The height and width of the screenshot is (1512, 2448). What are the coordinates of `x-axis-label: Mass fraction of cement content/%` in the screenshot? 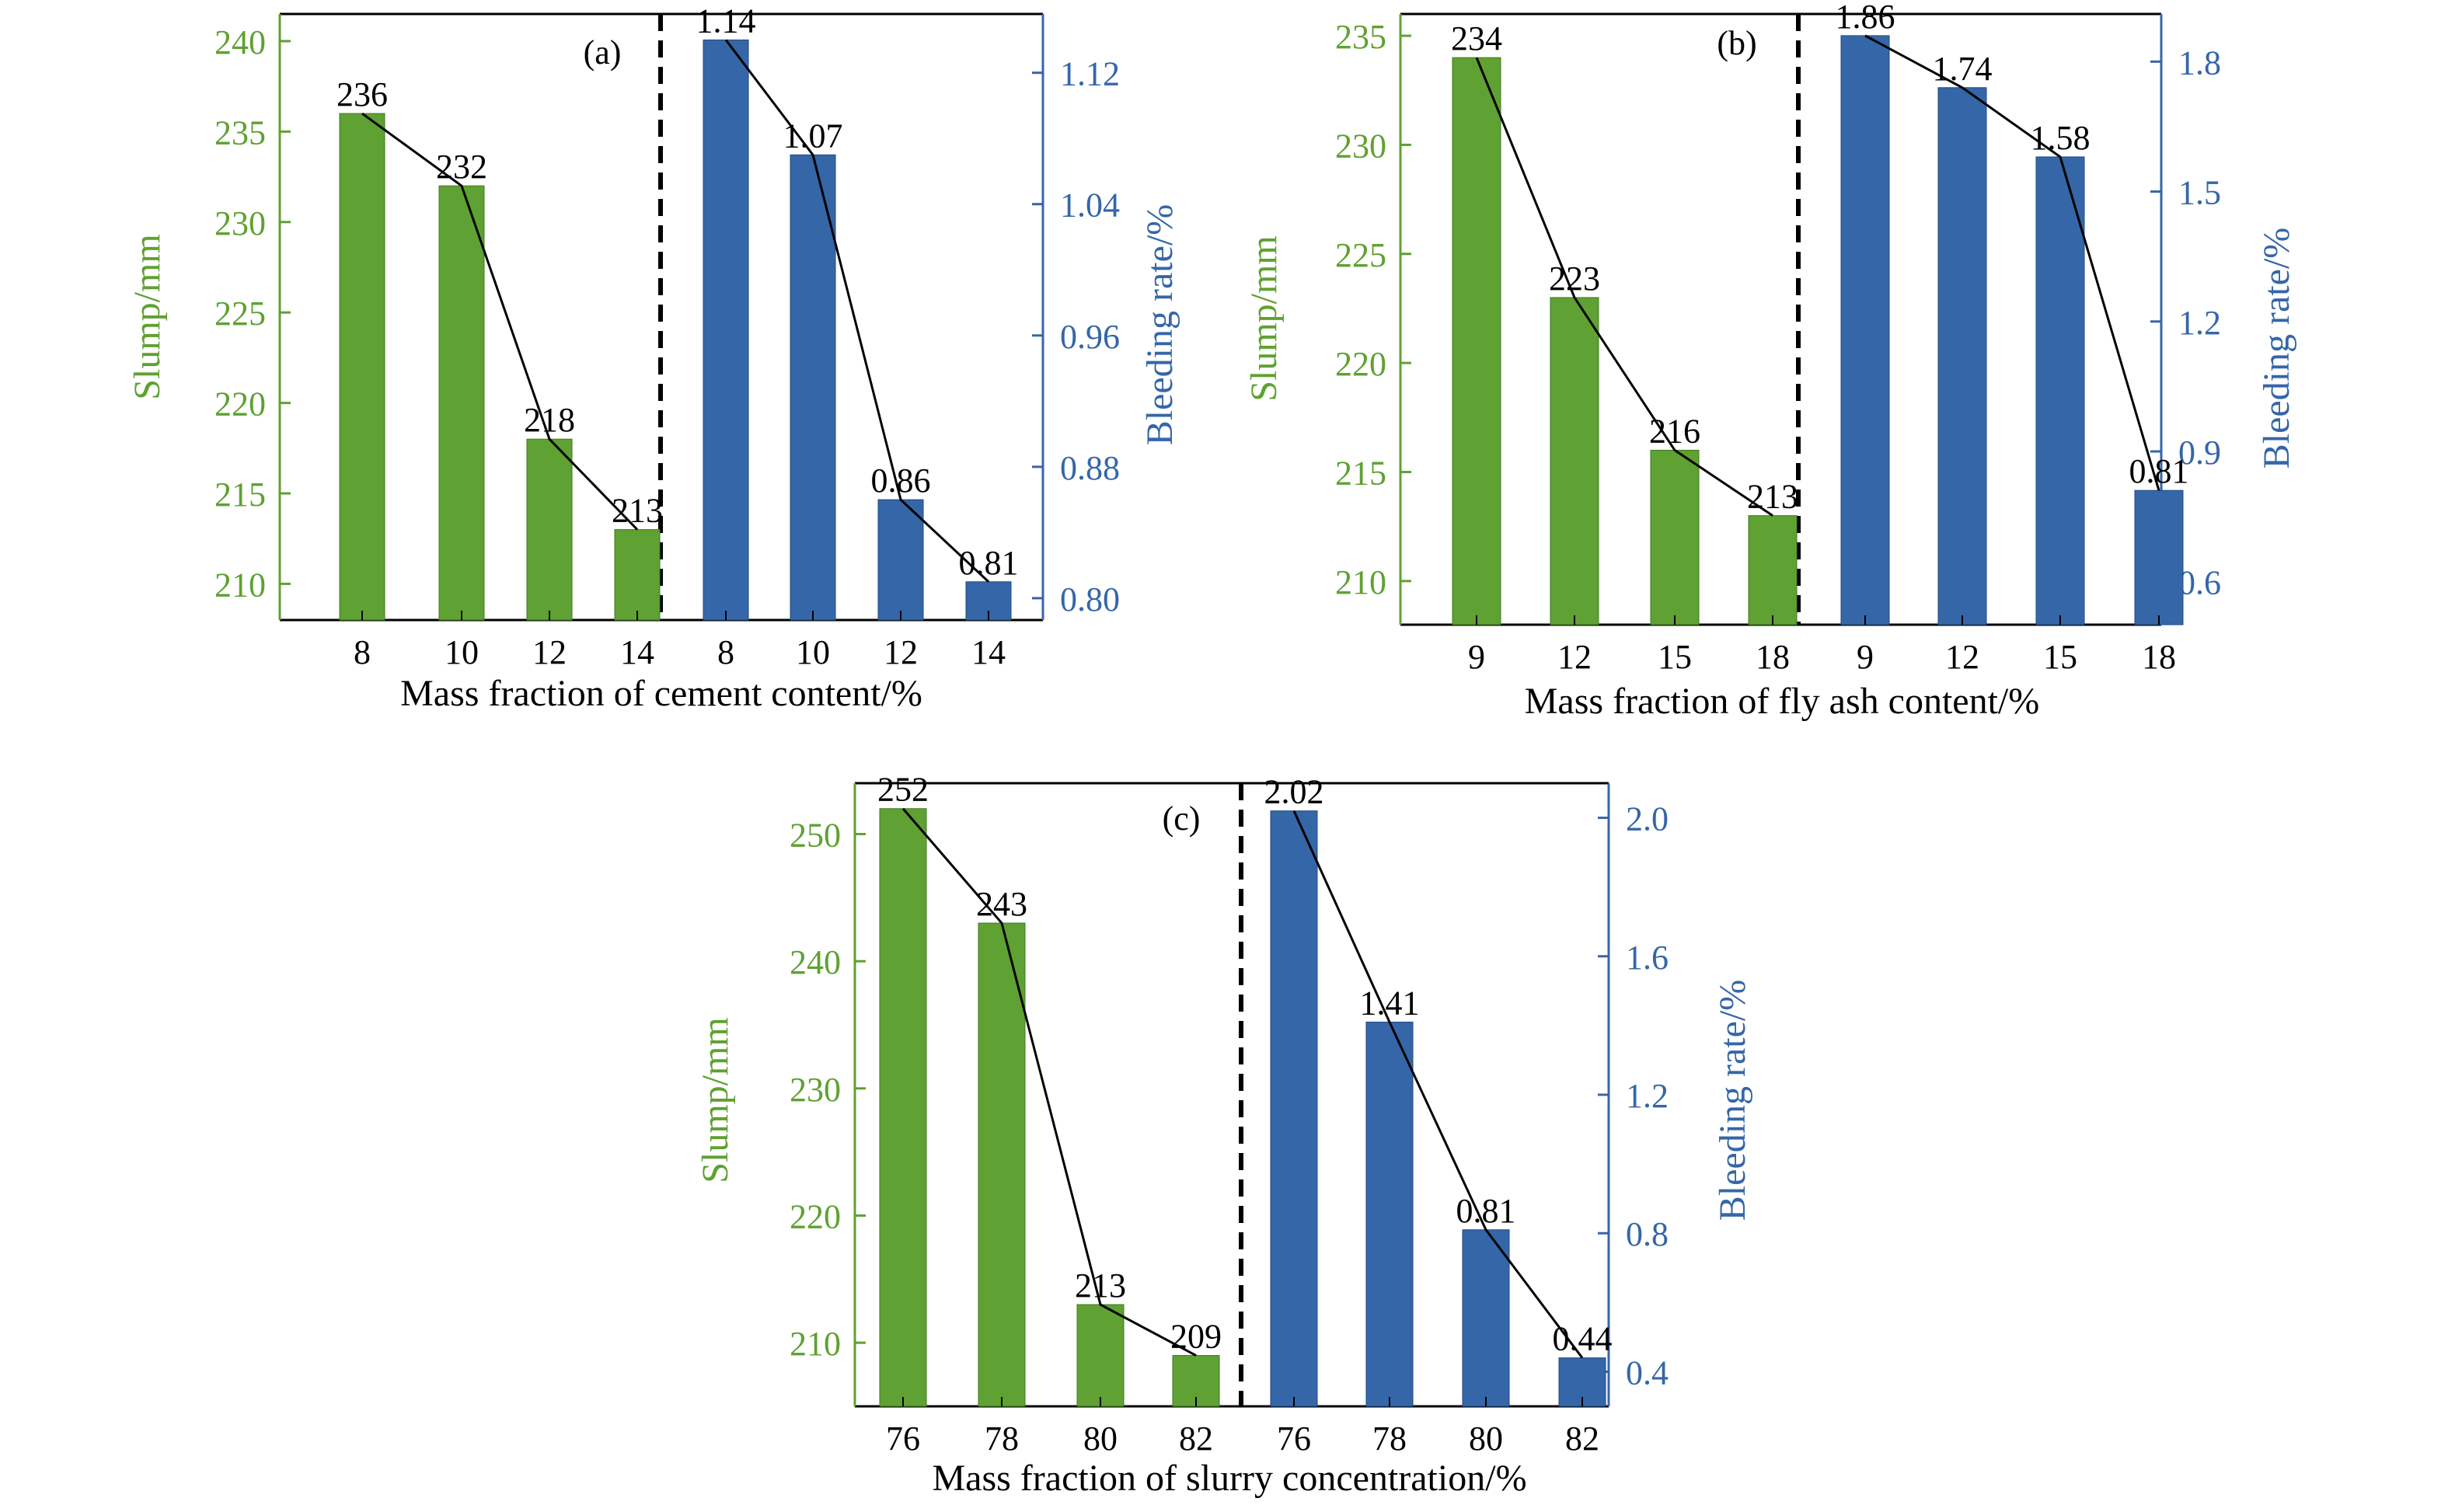 It's located at (661, 693).